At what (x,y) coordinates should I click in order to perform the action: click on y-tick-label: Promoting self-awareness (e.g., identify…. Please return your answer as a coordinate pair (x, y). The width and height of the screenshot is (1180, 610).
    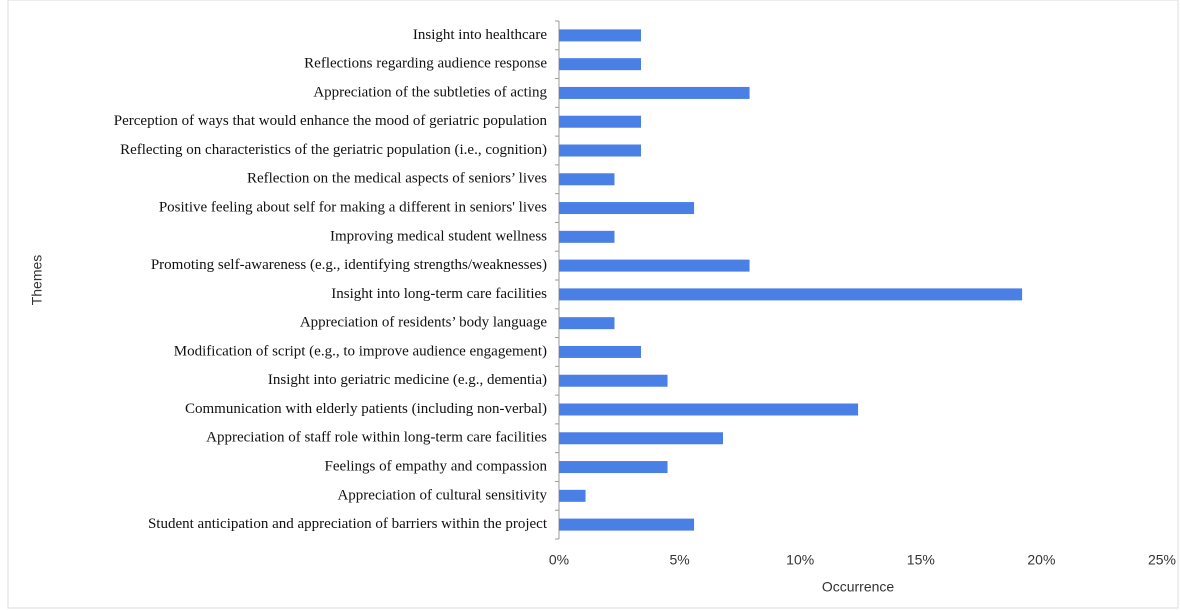
    Looking at the image, I should click on (349, 265).